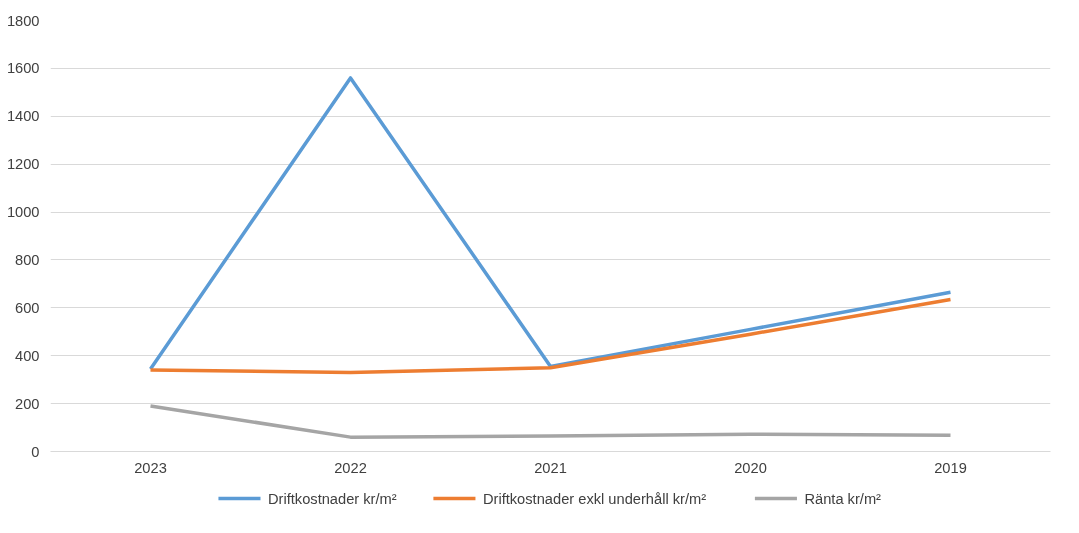 The image size is (1079, 533). I want to click on legend-label: Ränta kr/m², so click(843, 498).